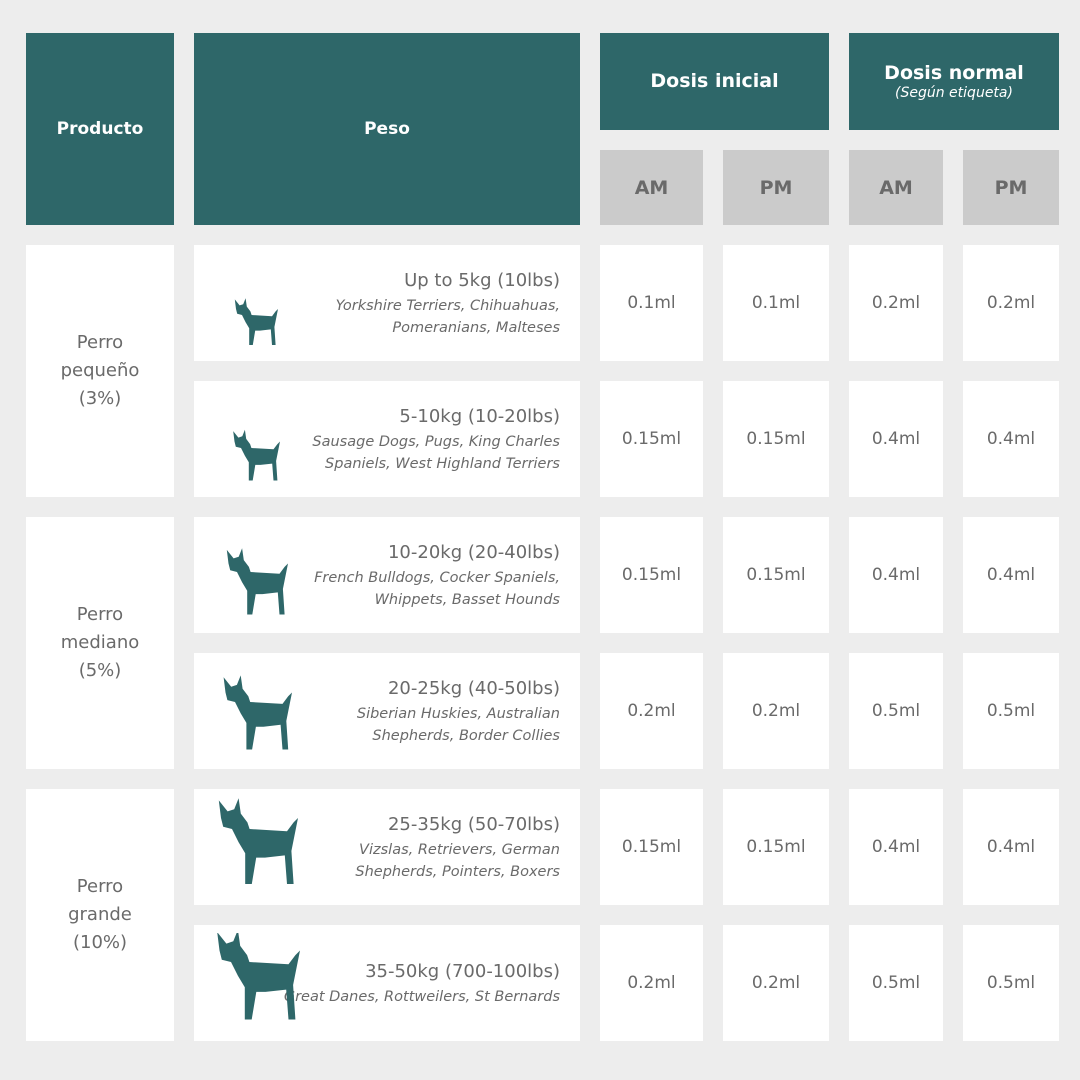  What do you see at coordinates (421, 997) in the screenshot?
I see `breed-examples: Great Danes, Rottweilers, St Bernards` at bounding box center [421, 997].